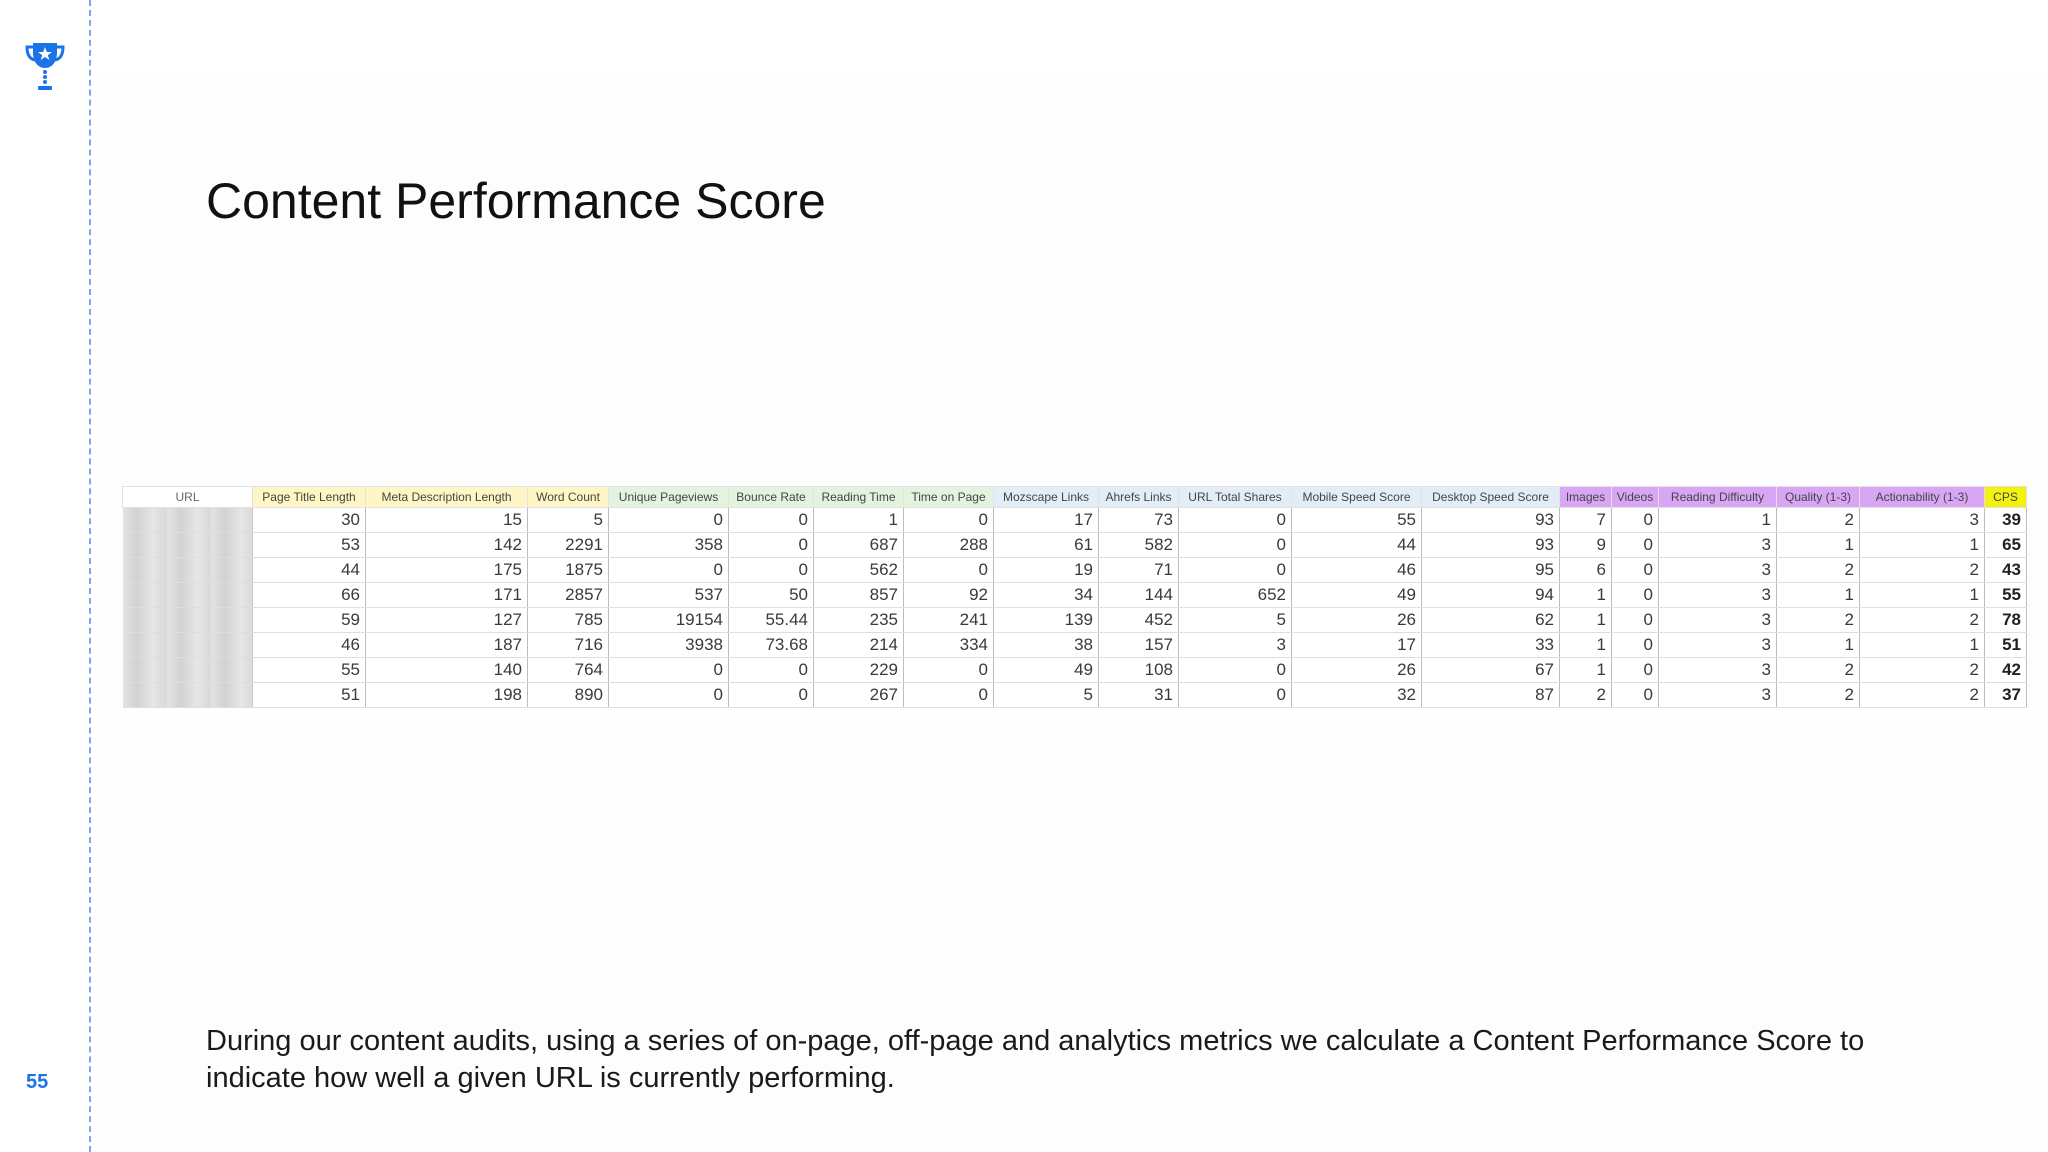 This screenshot has width=2048, height=1152. I want to click on column-header: Meta Description Length, so click(446, 497).